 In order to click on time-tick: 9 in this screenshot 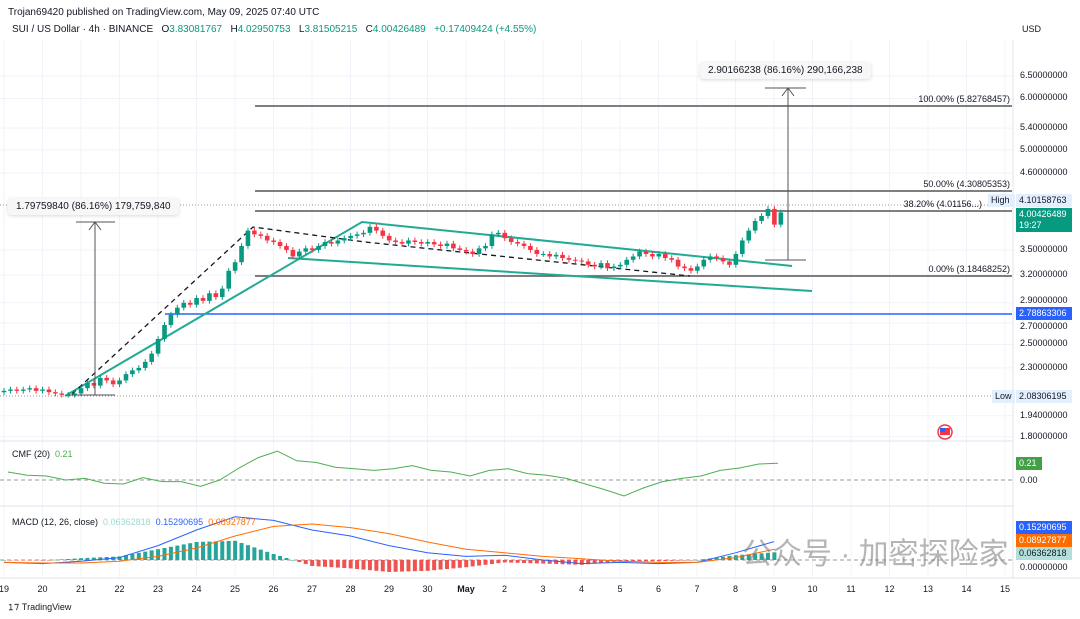, I will do `click(774, 589)`.